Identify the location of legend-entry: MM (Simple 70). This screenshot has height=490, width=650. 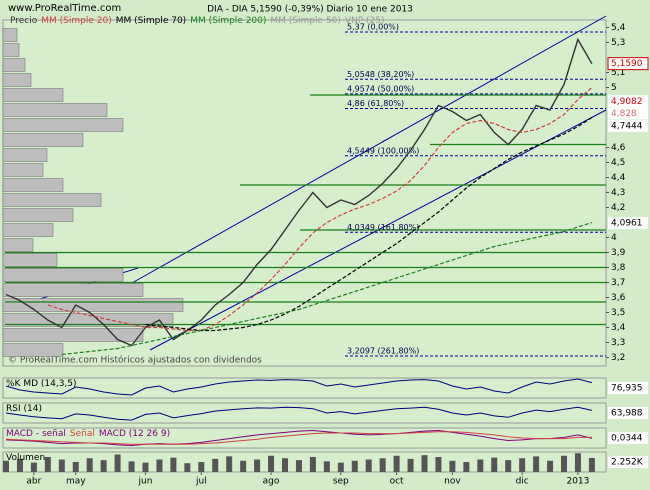
(151, 21).